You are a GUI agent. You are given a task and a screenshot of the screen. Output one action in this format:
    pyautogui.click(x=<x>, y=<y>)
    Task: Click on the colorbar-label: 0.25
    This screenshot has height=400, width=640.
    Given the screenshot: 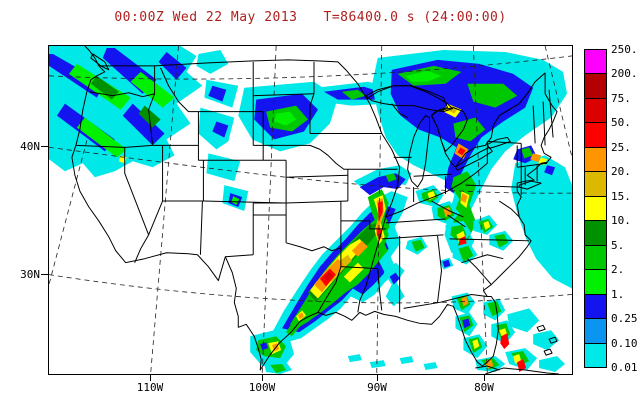 What is the action you would take?
    pyautogui.click(x=624, y=319)
    